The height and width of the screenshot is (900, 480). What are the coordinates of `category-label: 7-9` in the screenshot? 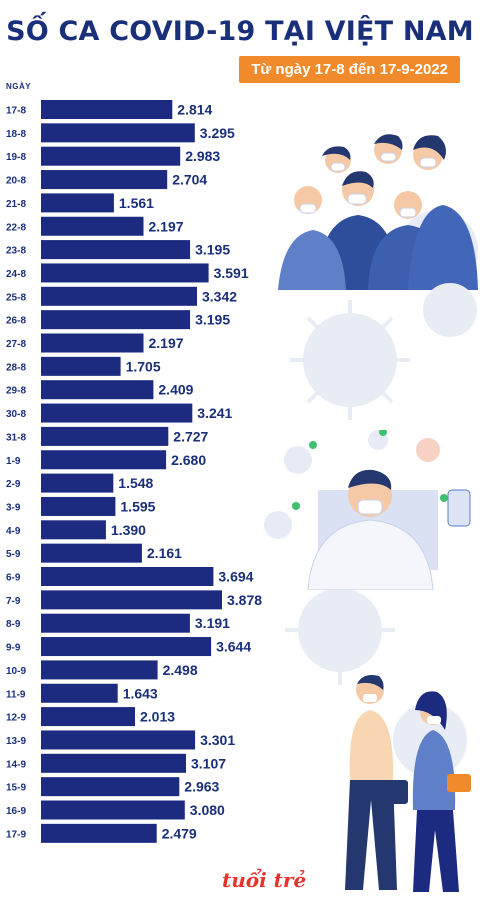 It's located at (13, 601).